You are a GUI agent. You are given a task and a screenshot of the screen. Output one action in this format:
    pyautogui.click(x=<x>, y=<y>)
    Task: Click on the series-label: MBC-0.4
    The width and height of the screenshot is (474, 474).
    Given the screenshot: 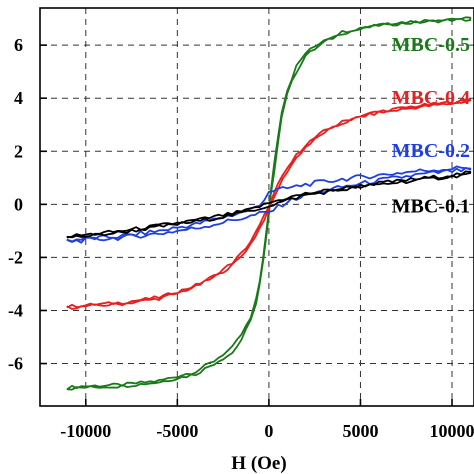 What is the action you would take?
    pyautogui.click(x=431, y=98)
    